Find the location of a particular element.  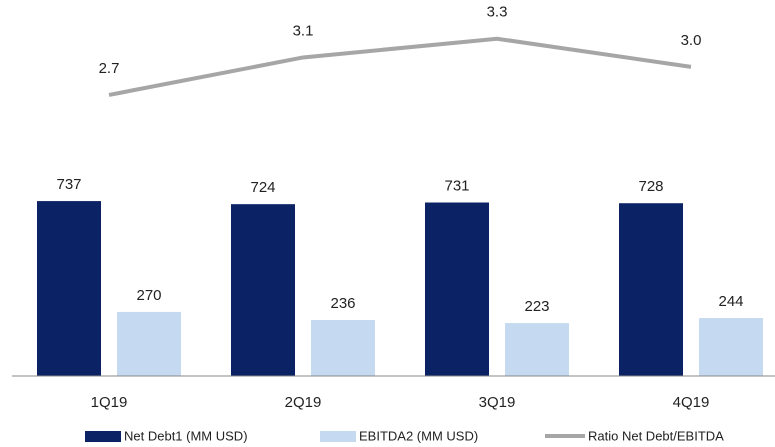

data-label: 3.3 is located at coordinates (497, 12).